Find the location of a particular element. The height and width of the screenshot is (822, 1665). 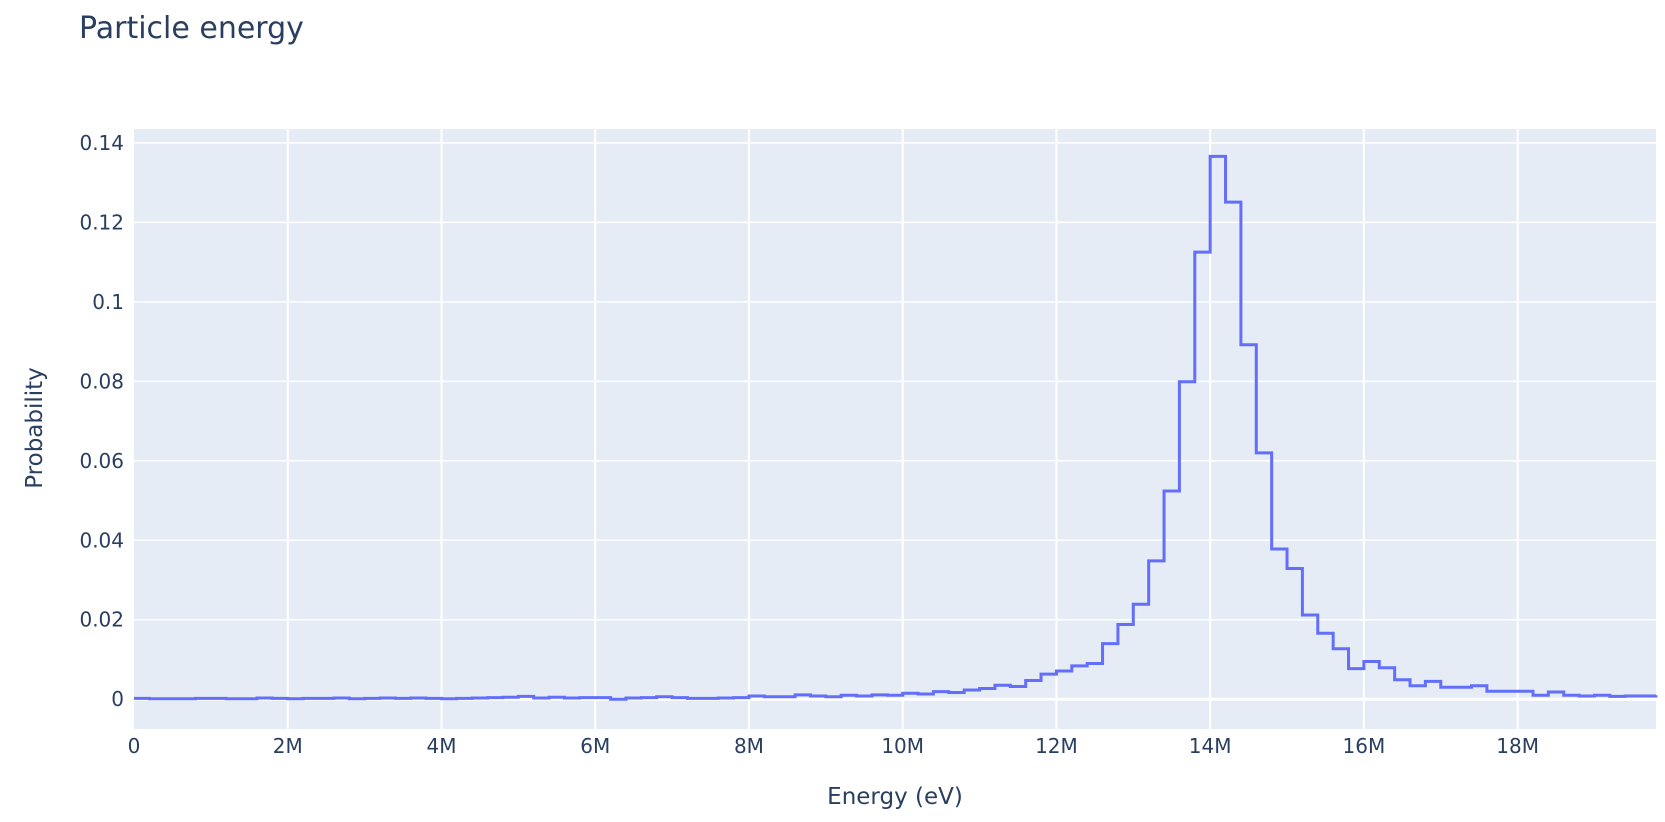

x-tick-label: 10M is located at coordinates (902, 746).